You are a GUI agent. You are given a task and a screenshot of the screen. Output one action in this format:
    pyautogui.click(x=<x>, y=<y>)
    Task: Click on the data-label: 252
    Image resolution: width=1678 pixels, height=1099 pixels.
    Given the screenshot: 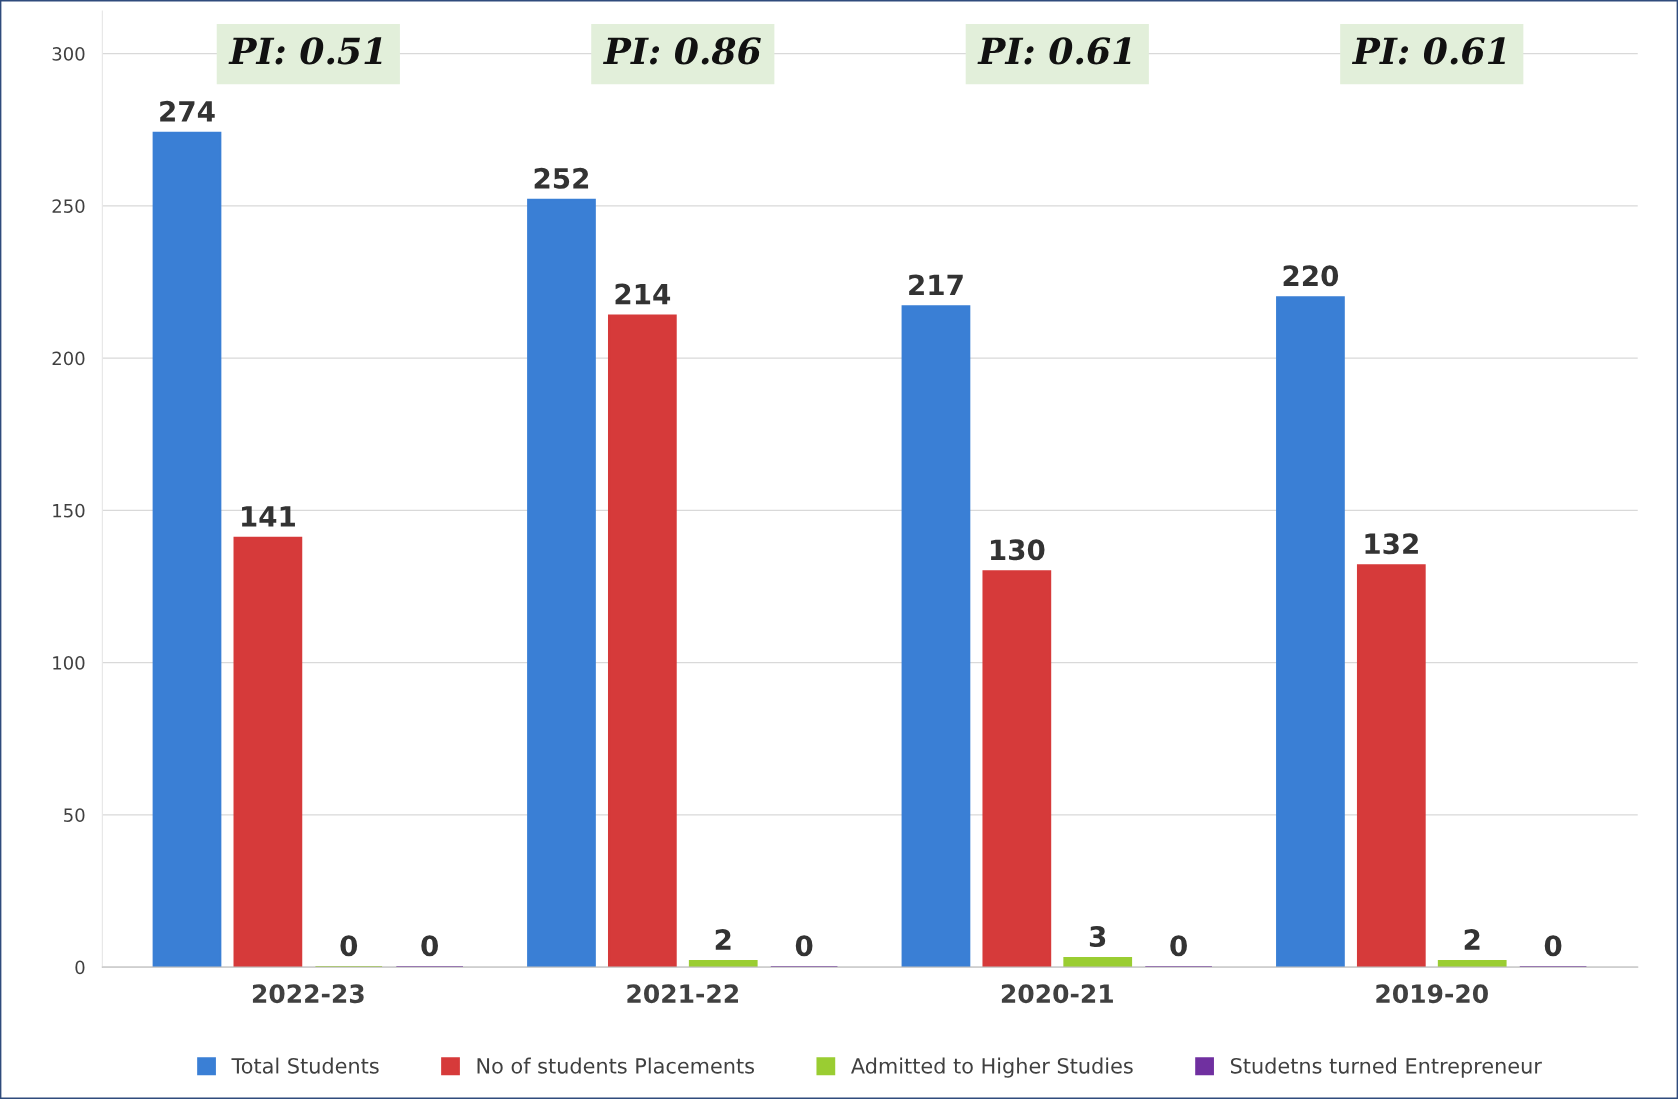 What is the action you would take?
    pyautogui.click(x=561, y=178)
    